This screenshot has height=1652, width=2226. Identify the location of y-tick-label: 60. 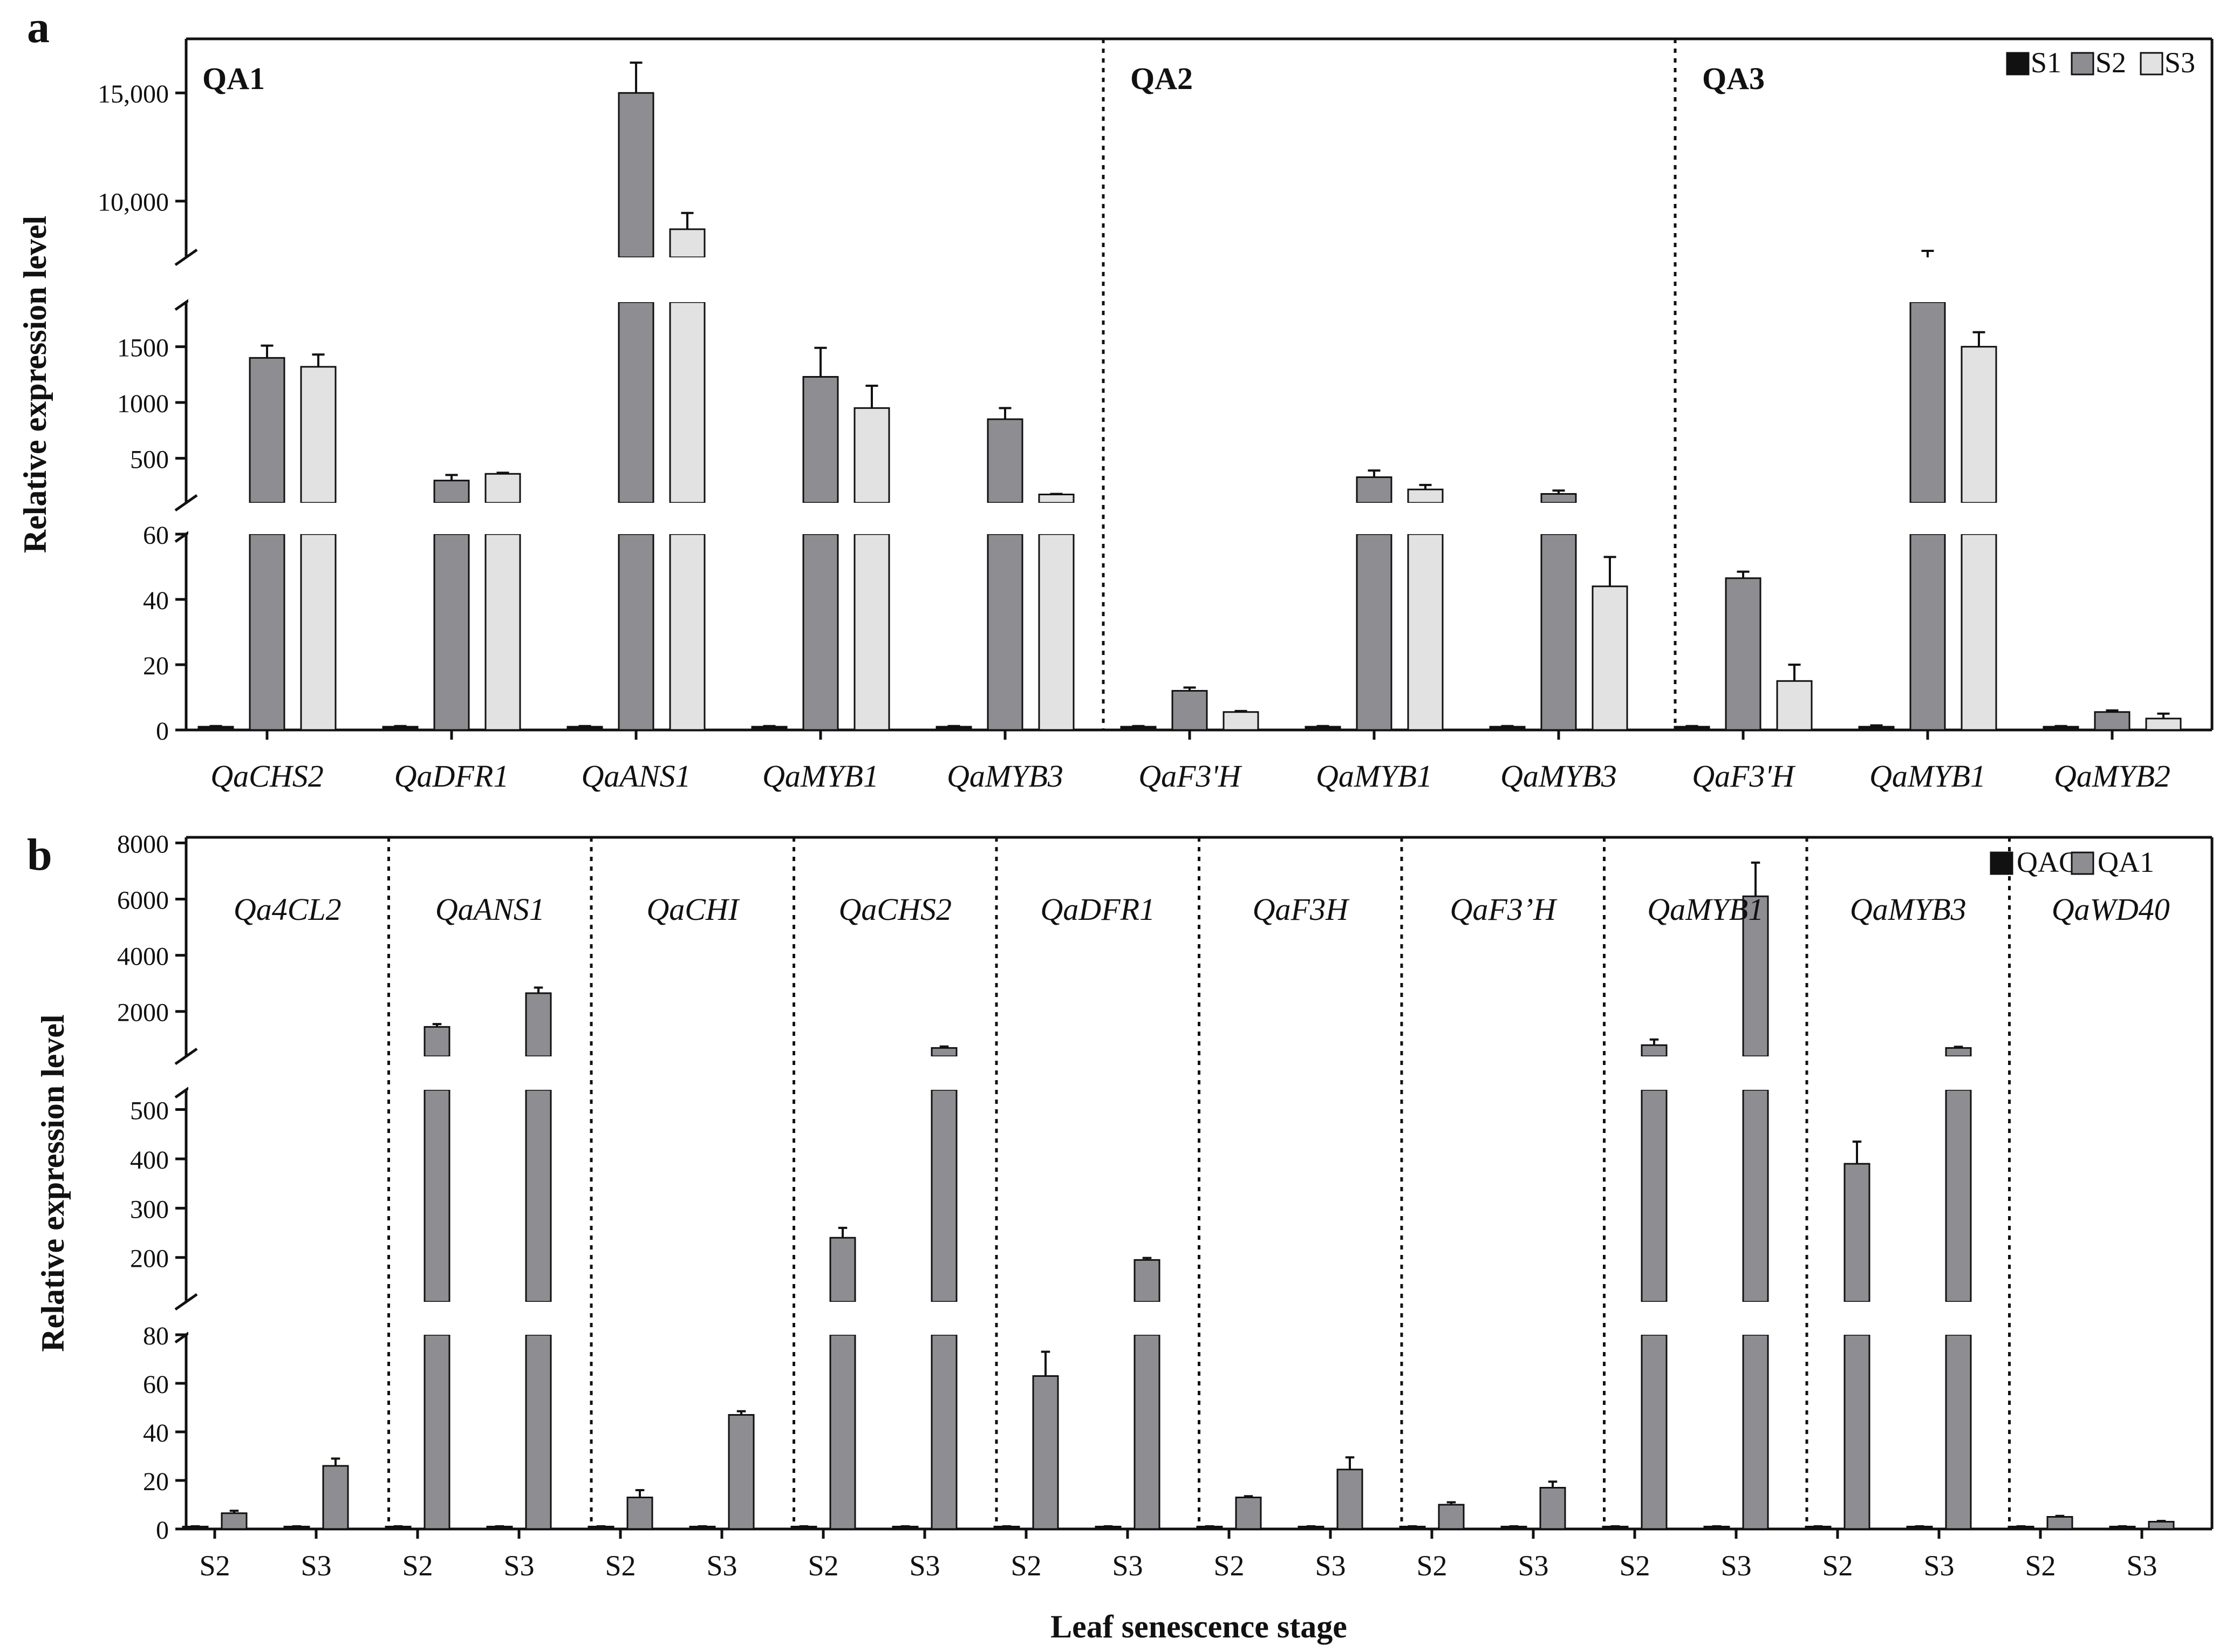
(156, 1384).